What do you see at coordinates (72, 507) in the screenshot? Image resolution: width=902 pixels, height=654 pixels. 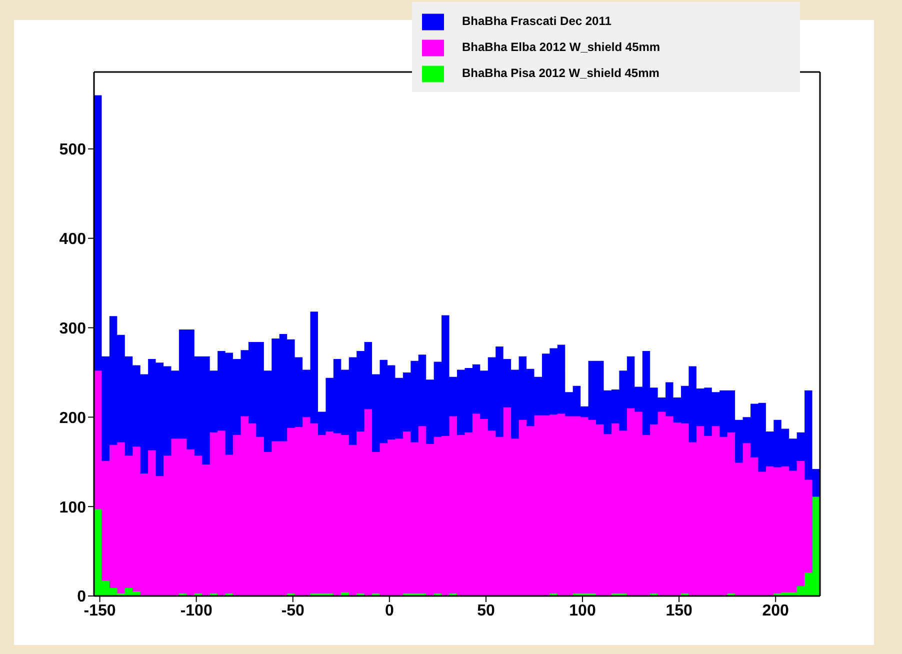 I see `y-tick-label: 100` at bounding box center [72, 507].